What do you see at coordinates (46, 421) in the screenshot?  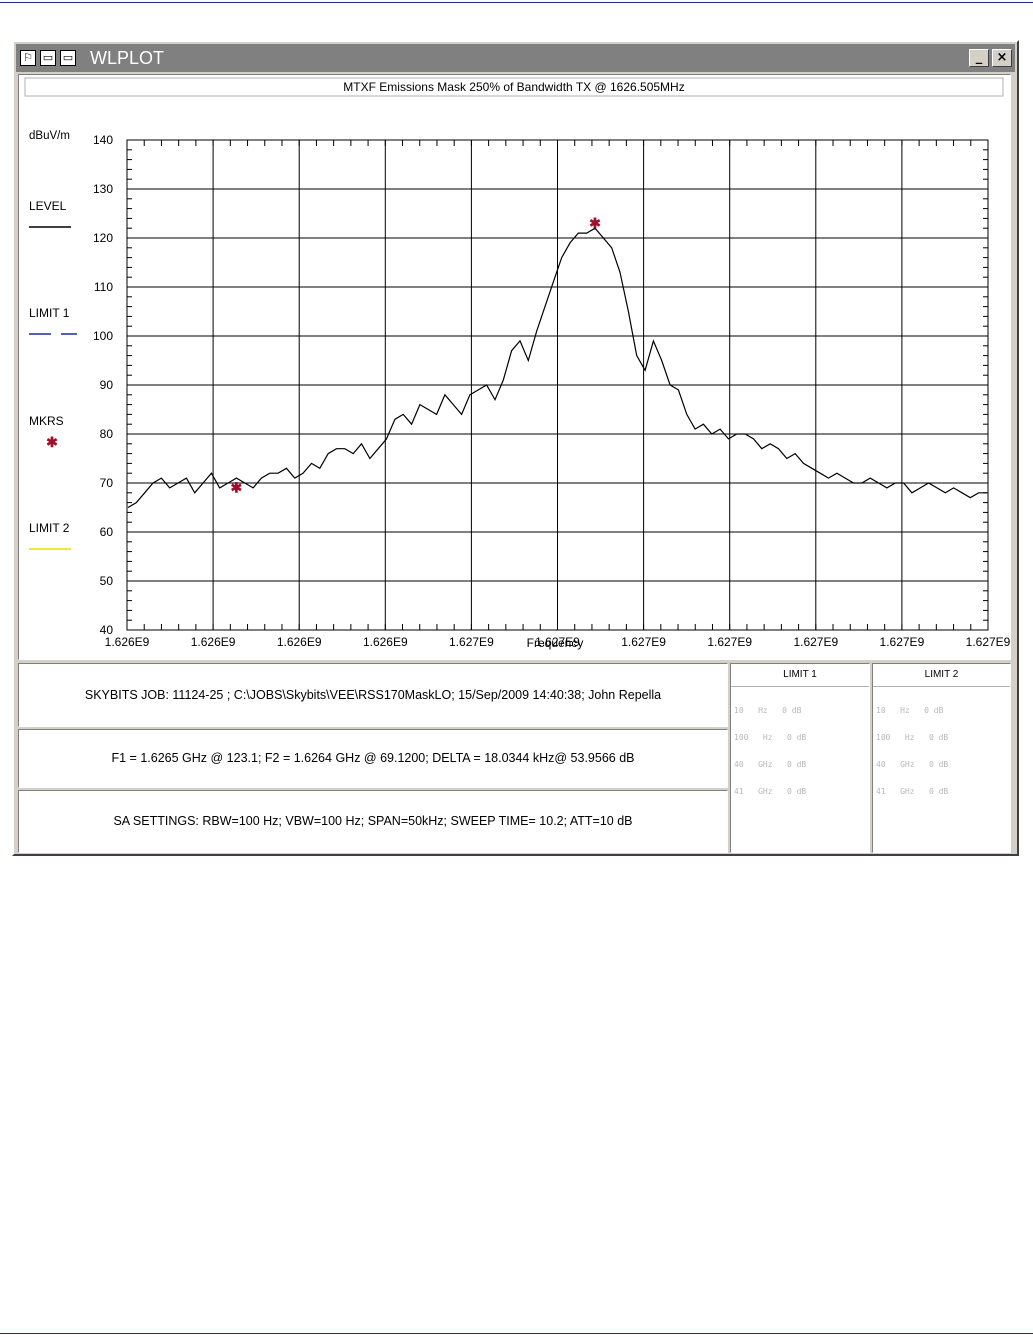 I see `legend-label: MKRS` at bounding box center [46, 421].